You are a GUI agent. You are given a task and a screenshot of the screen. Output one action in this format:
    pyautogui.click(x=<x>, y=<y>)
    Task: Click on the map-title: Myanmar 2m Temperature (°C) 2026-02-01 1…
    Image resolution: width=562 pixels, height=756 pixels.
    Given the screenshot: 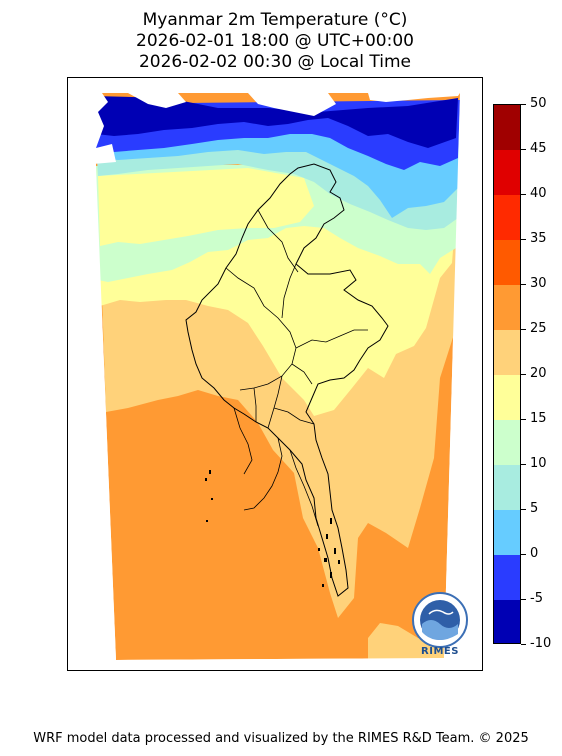 What is the action you would take?
    pyautogui.click(x=275, y=41)
    